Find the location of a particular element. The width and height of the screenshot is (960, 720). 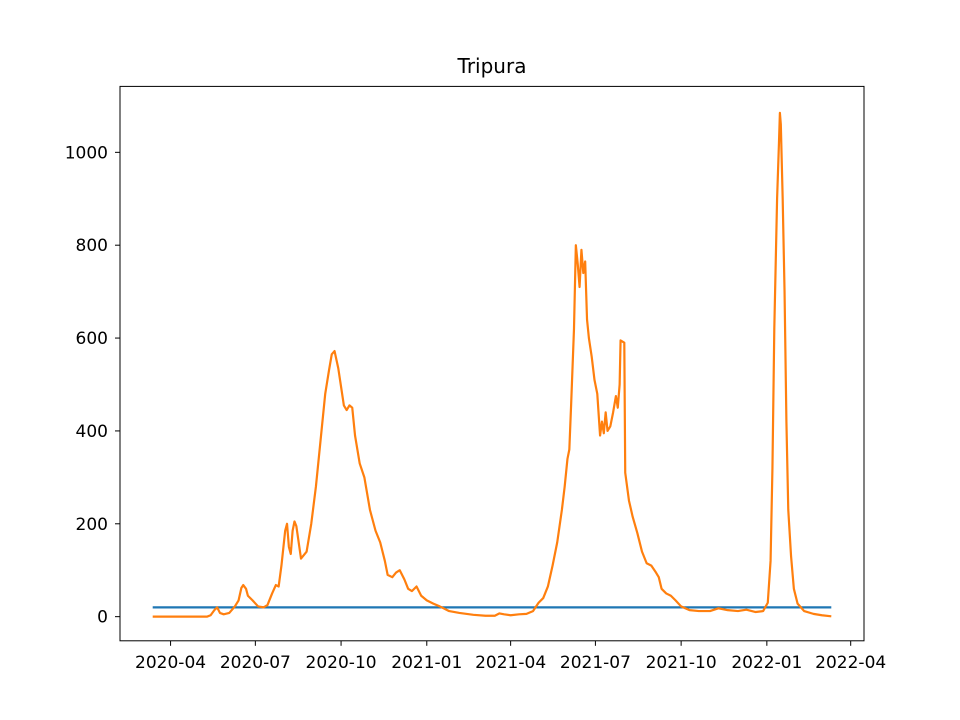

y-tick-label: 400 is located at coordinates (92, 432).